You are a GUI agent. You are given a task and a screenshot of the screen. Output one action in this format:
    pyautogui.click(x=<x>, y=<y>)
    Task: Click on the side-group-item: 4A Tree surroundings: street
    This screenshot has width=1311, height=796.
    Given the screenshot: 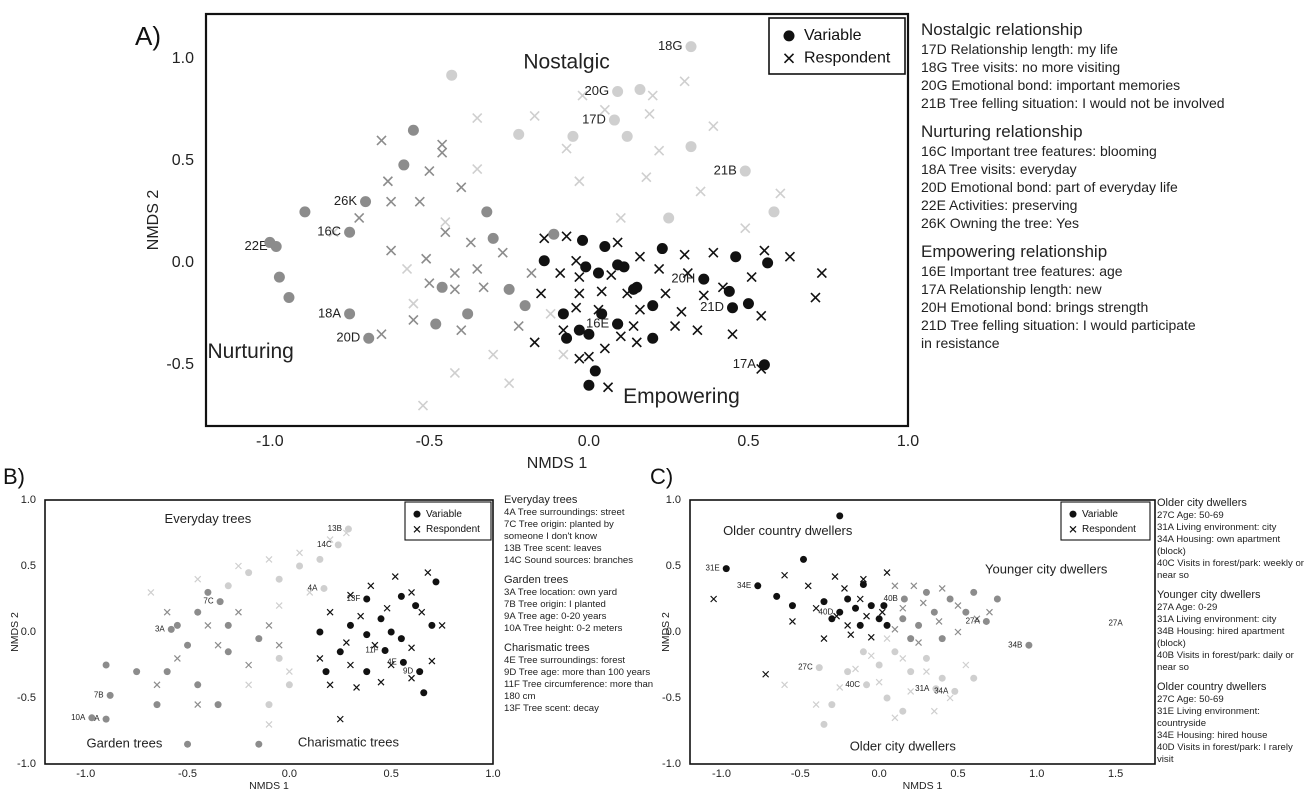 What is the action you would take?
    pyautogui.click(x=564, y=512)
    